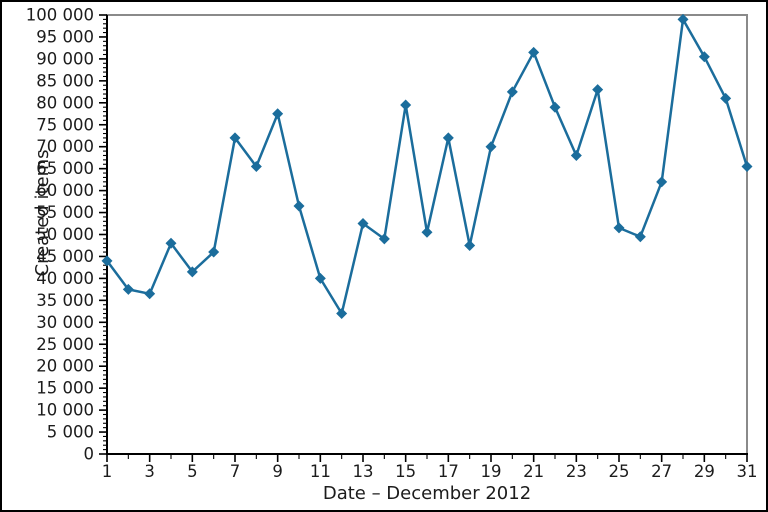 The width and height of the screenshot is (768, 512). I want to click on x-tick-label: 13, so click(363, 471).